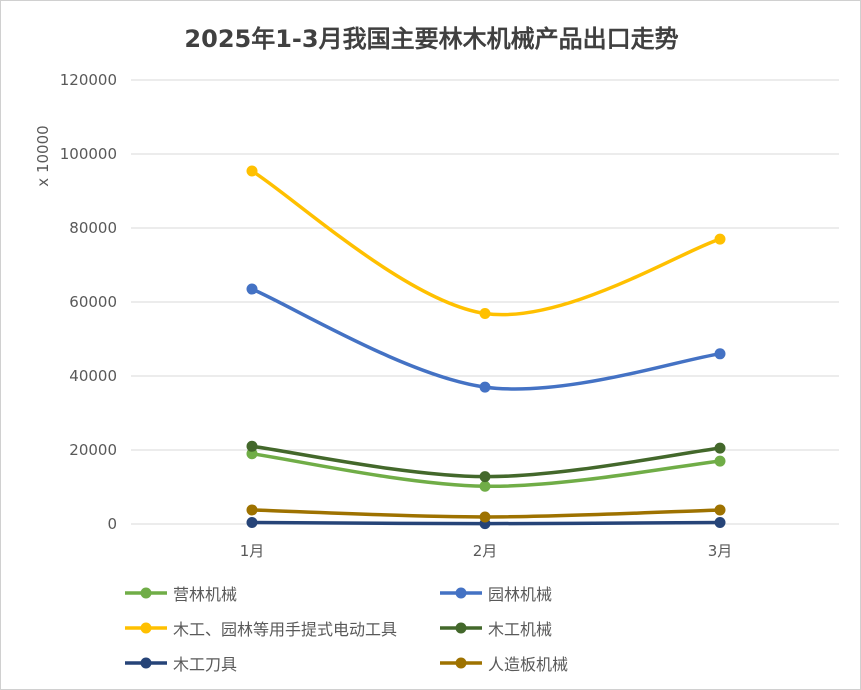 Image resolution: width=861 pixels, height=690 pixels. Describe the element at coordinates (93, 302) in the screenshot. I see `y-tick-label: 60000` at that location.